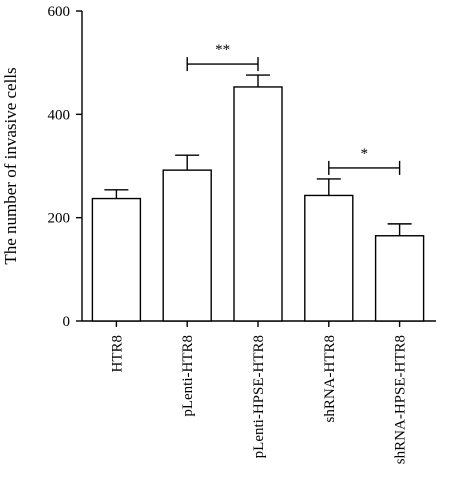  Describe the element at coordinates (188, 376) in the screenshot. I see `x-tick-label: pLenti-HTR8` at that location.